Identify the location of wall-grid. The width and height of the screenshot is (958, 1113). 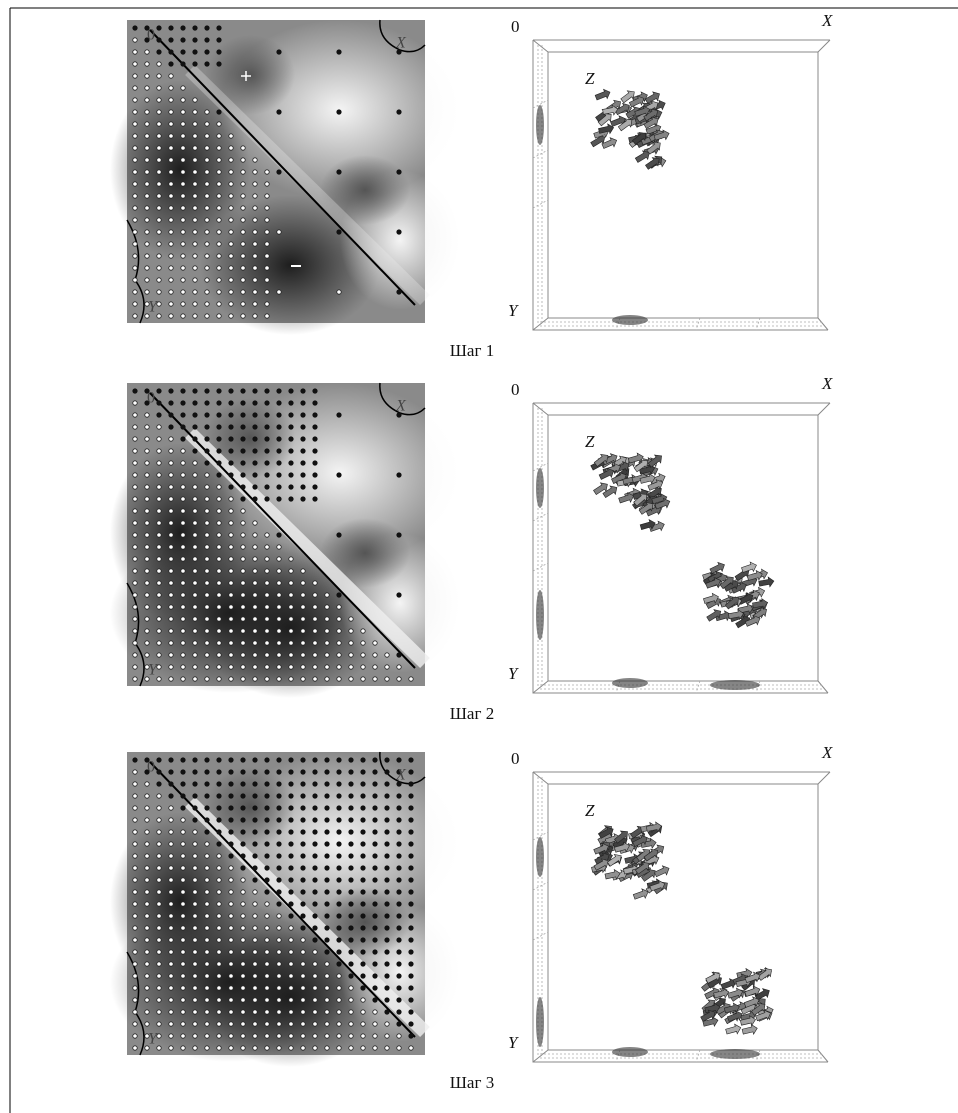
(540, 517).